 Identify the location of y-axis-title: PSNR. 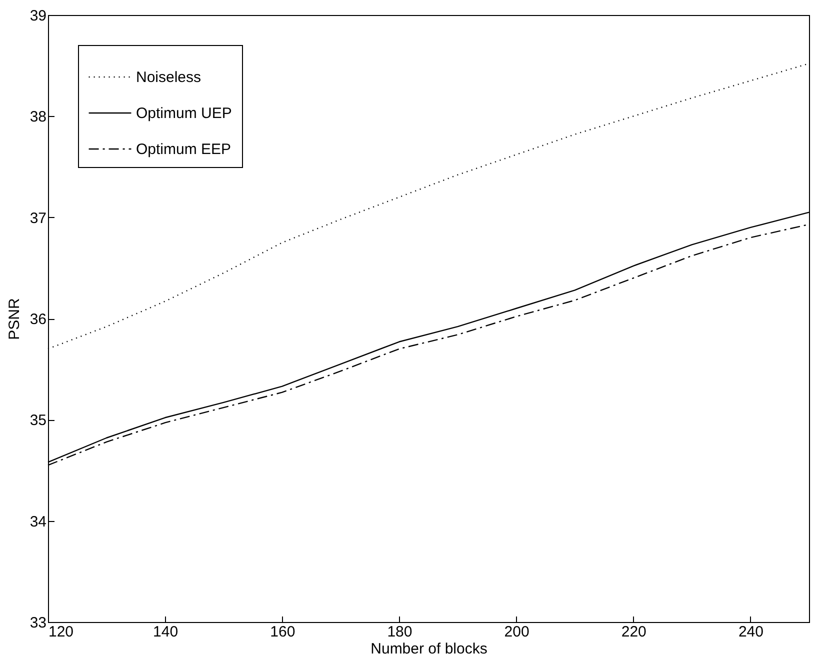
(14, 319).